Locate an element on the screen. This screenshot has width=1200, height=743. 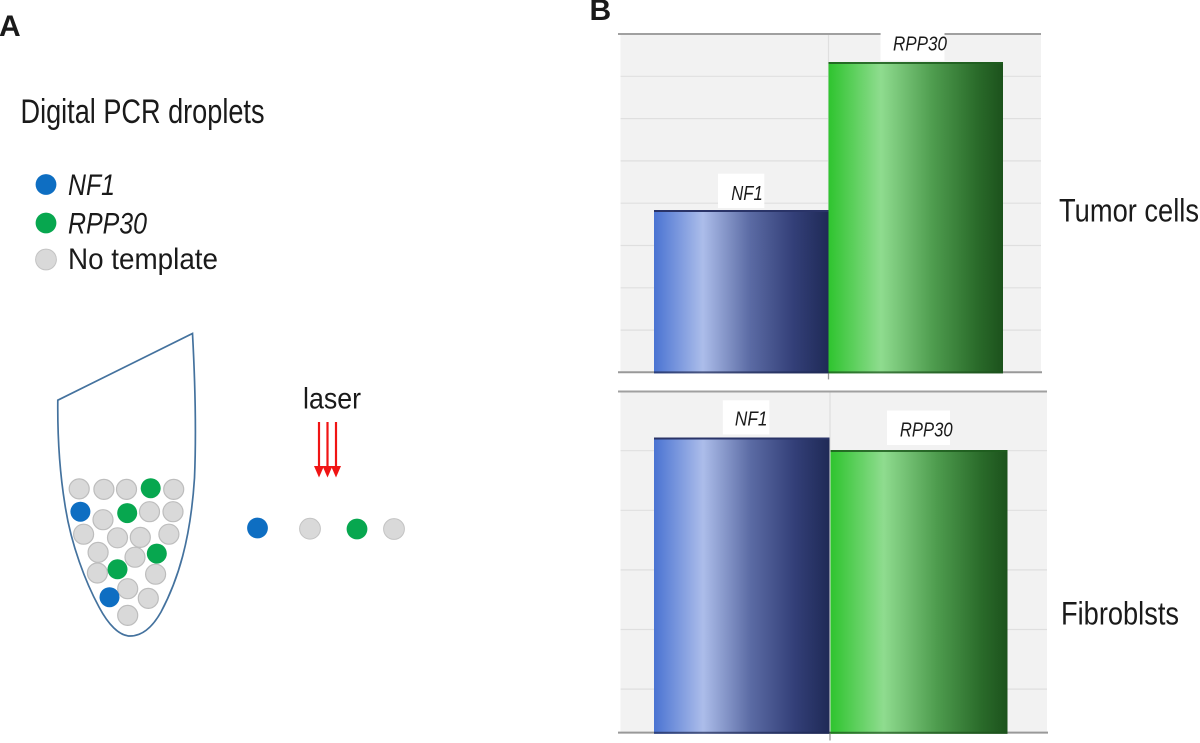
svg-text: Tumor cells is located at coordinates (1129, 210).